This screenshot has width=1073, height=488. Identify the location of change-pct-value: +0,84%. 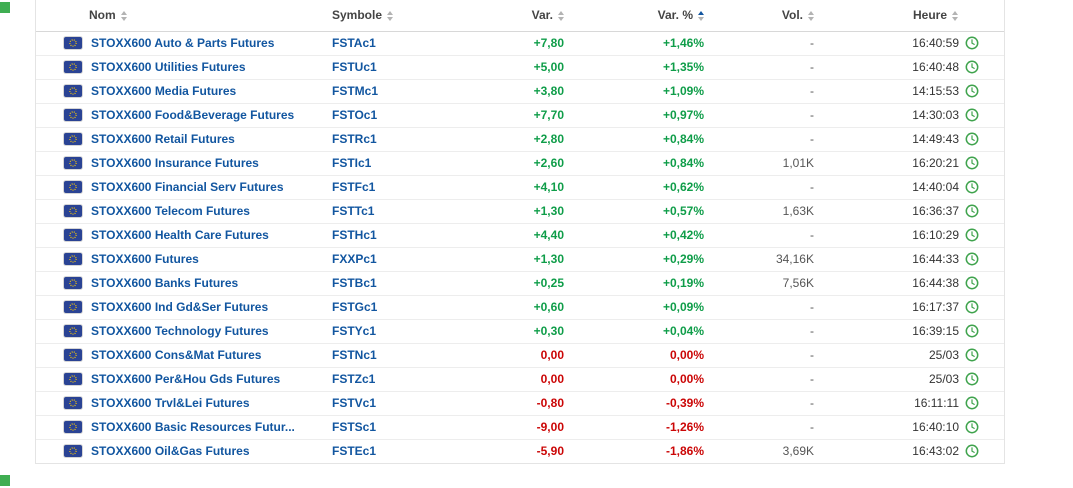
(646, 138).